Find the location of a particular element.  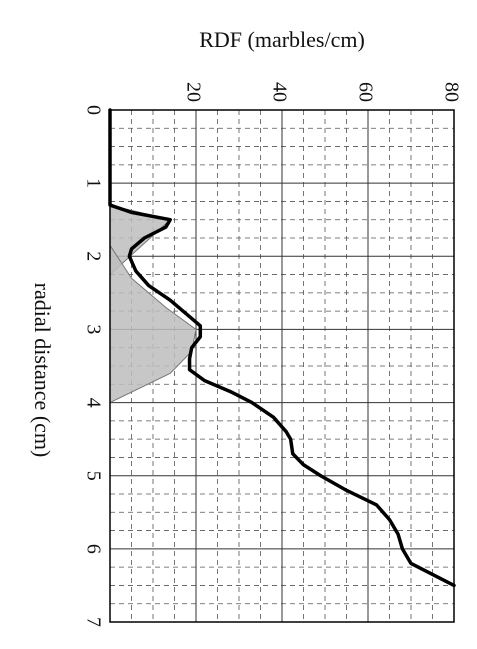

x-tick-label: 1 is located at coordinates (93, 183).